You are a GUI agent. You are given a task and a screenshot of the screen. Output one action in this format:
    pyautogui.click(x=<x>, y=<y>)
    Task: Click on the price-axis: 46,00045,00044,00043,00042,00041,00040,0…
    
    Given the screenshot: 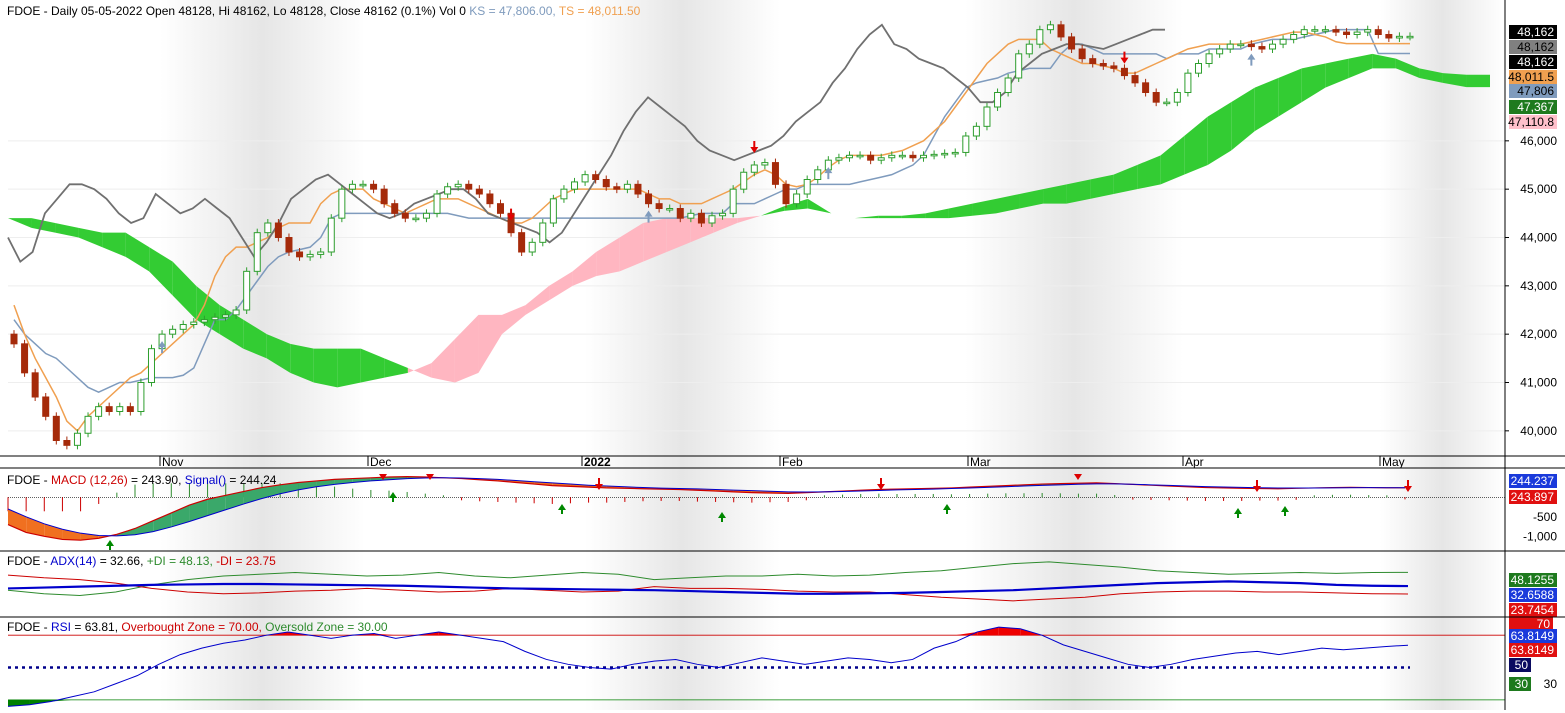 What is the action you would take?
    pyautogui.click(x=1531, y=231)
    